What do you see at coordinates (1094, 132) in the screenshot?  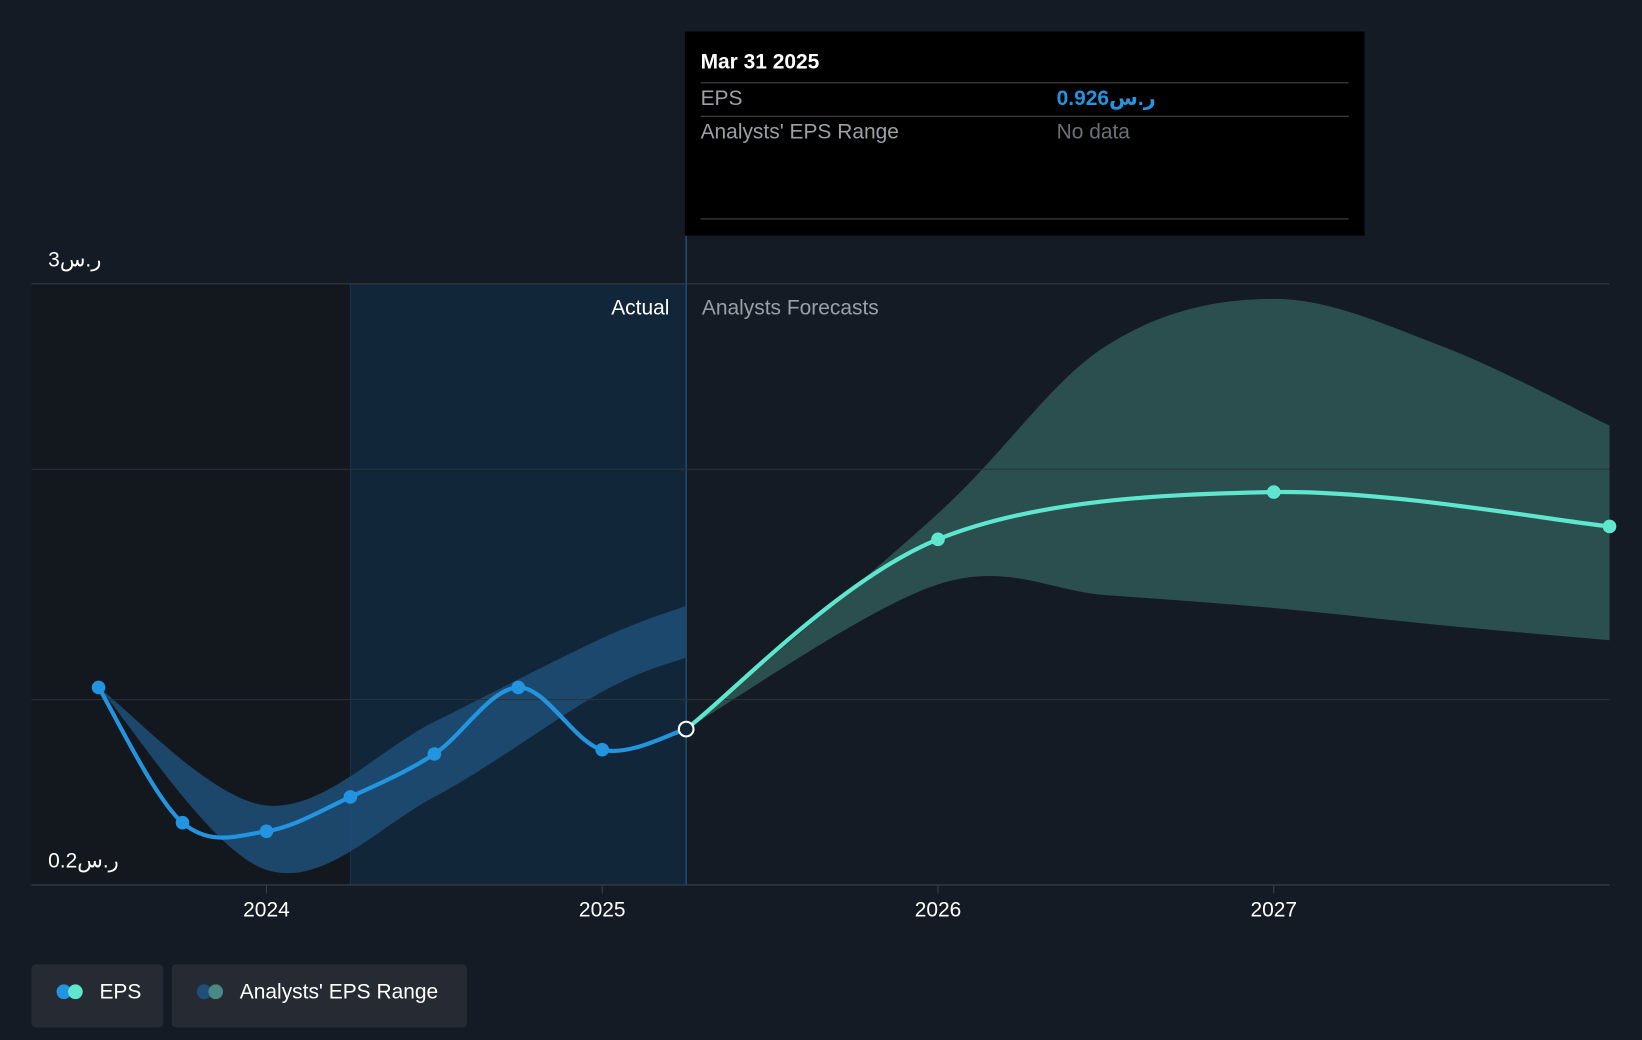 I see `tooltip-value: No data` at bounding box center [1094, 132].